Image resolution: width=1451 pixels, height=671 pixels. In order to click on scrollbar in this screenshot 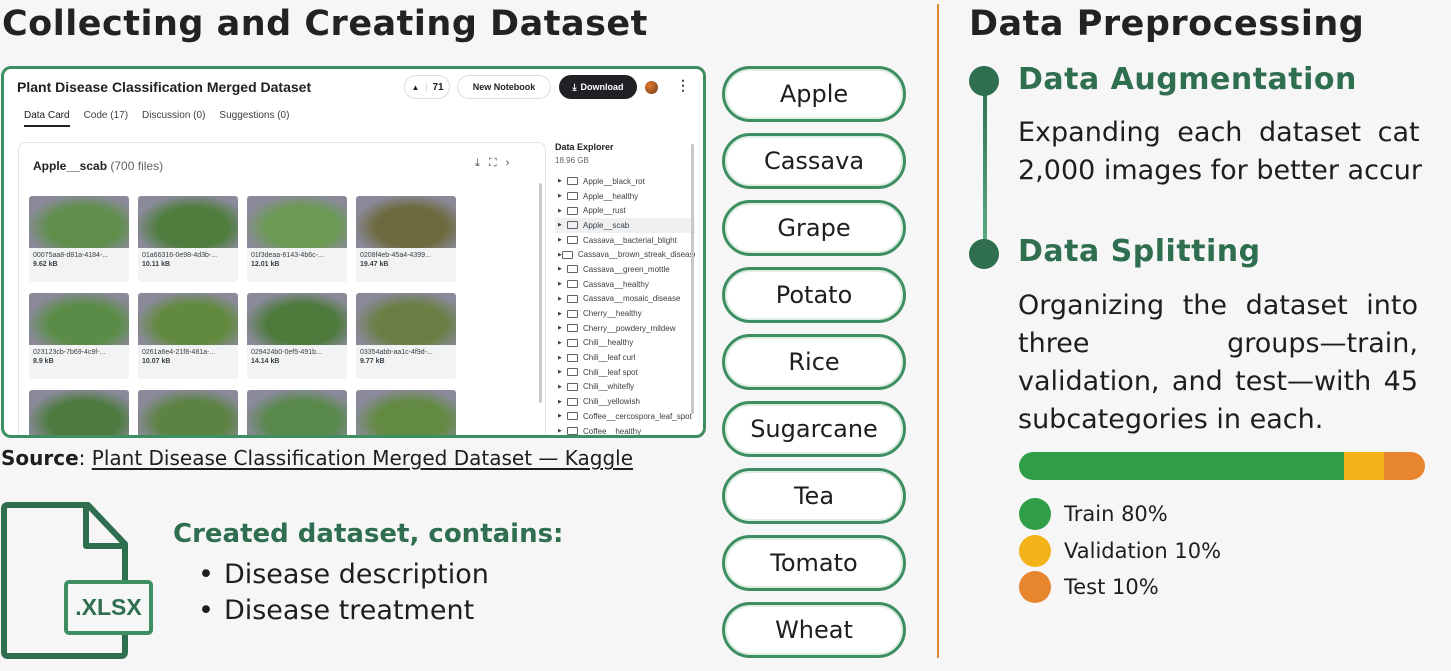, I will do `click(540, 293)`.